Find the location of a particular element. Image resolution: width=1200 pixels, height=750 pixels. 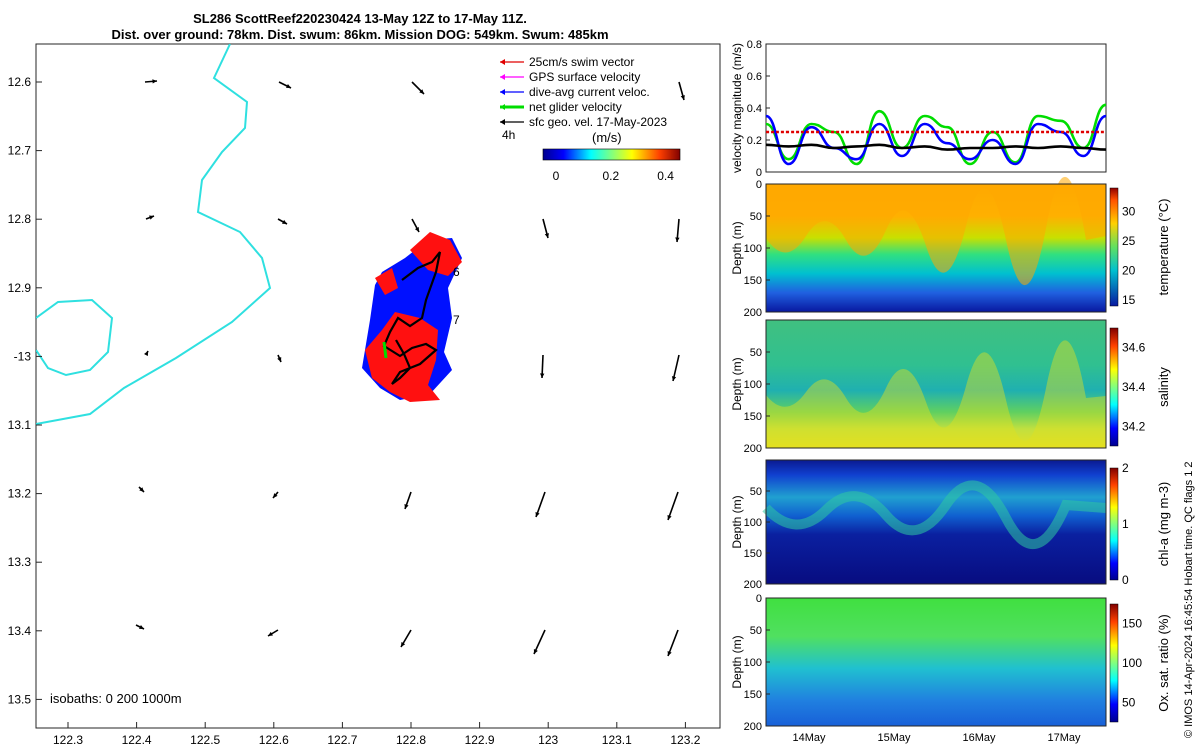

panel-colorbar-label: Ox. sat. ratio (%) is located at coordinates (1163, 663).